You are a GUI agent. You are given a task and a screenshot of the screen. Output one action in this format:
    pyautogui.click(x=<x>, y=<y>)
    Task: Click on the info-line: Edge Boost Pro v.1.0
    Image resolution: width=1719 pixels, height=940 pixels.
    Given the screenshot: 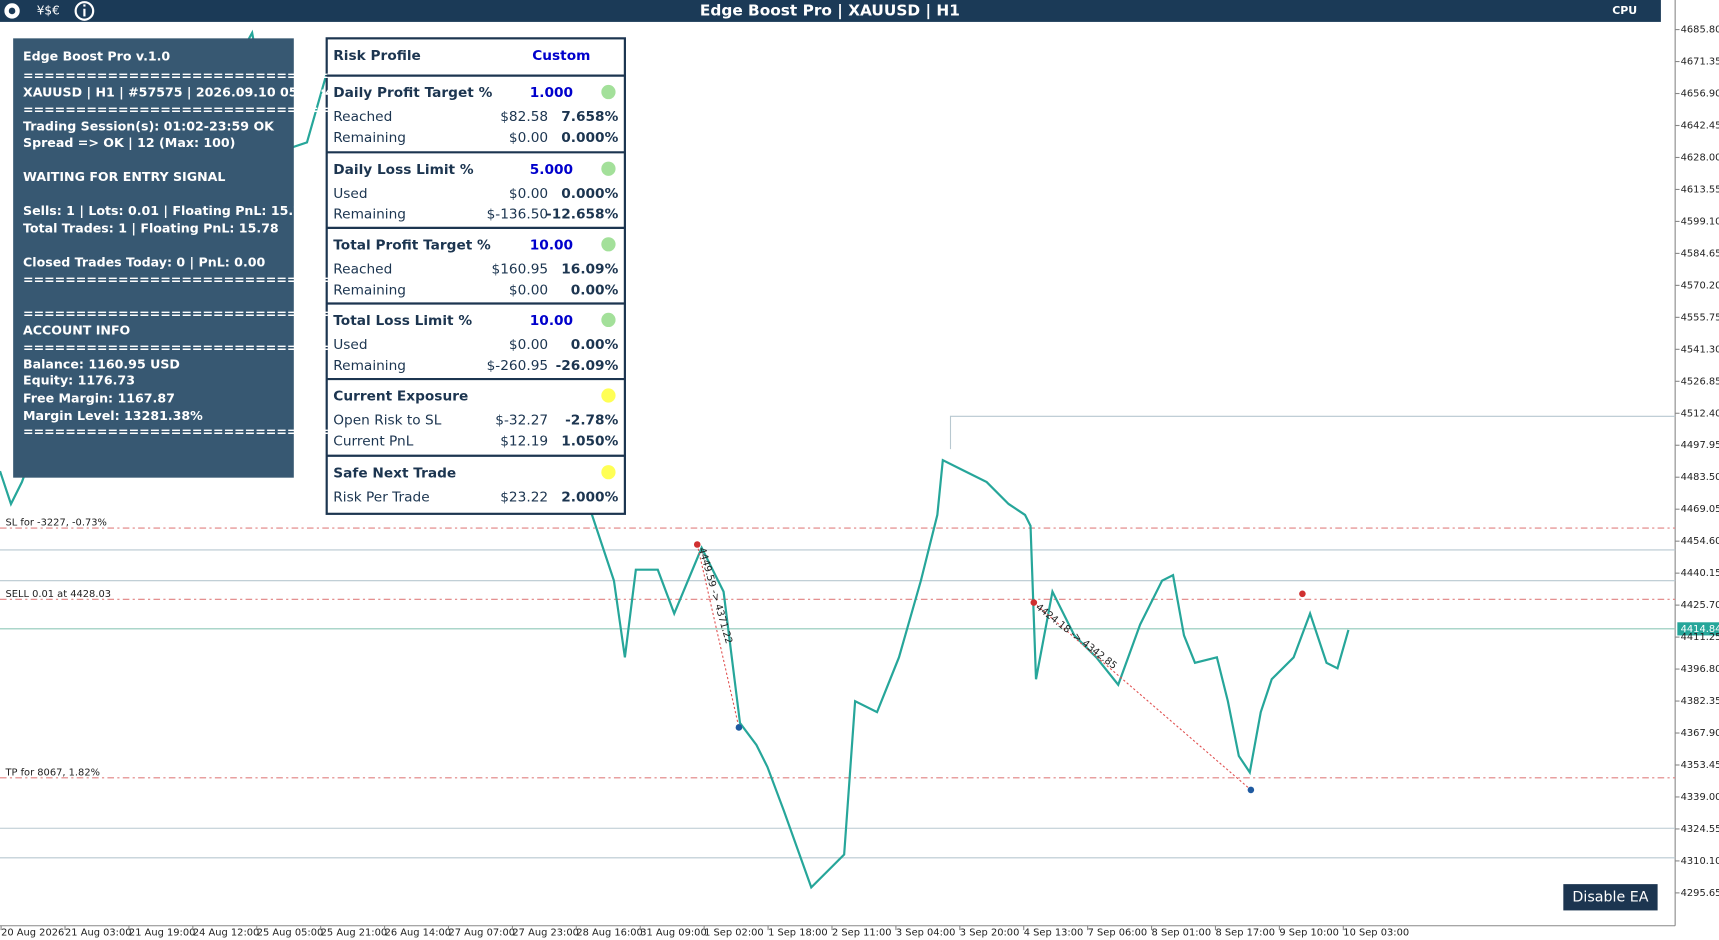 What is the action you would take?
    pyautogui.click(x=96, y=55)
    